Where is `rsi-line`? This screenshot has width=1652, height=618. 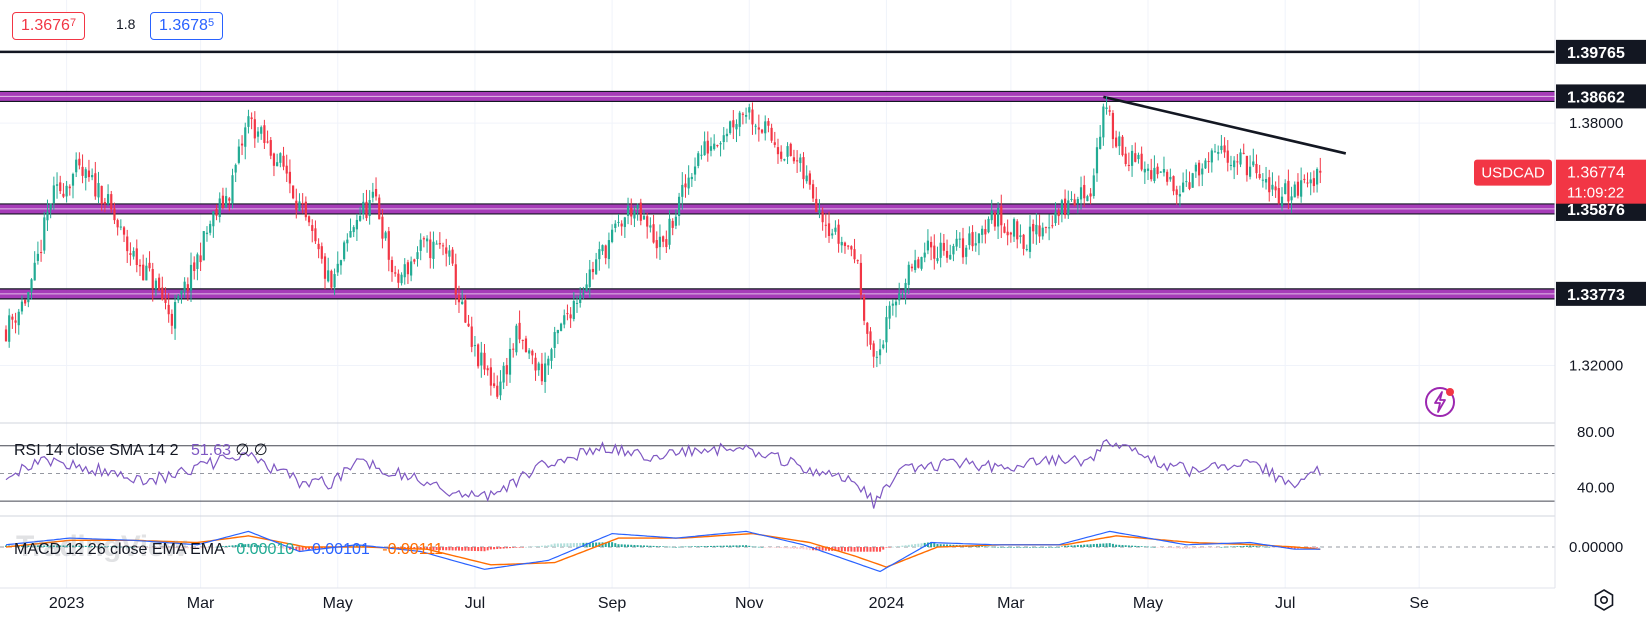 rsi-line is located at coordinates (663, 474).